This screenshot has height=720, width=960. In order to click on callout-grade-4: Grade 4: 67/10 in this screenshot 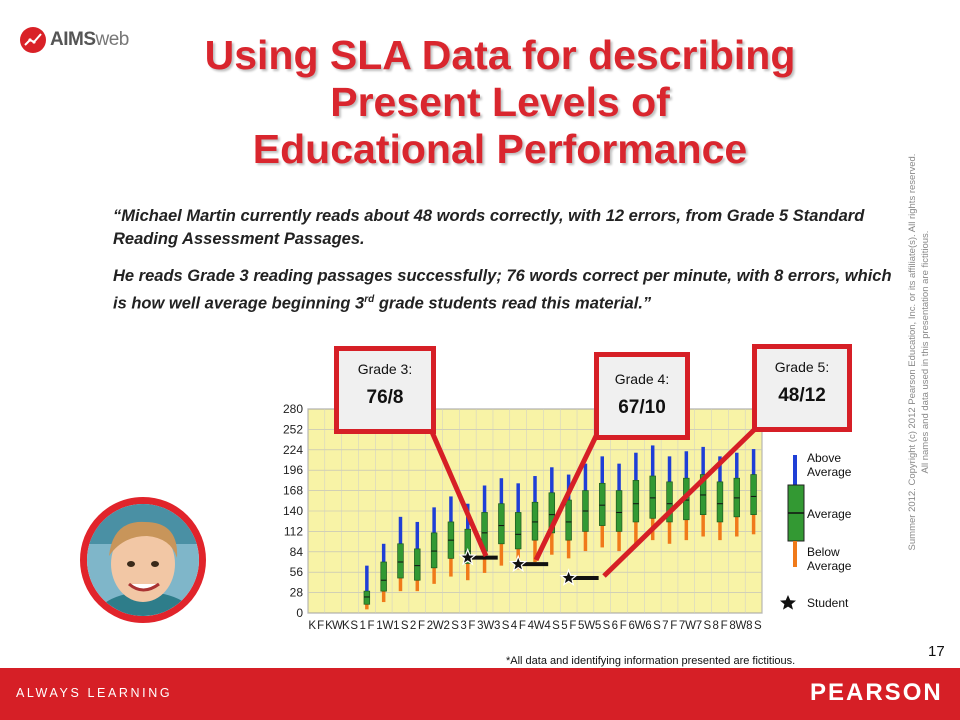, I will do `click(642, 396)`.